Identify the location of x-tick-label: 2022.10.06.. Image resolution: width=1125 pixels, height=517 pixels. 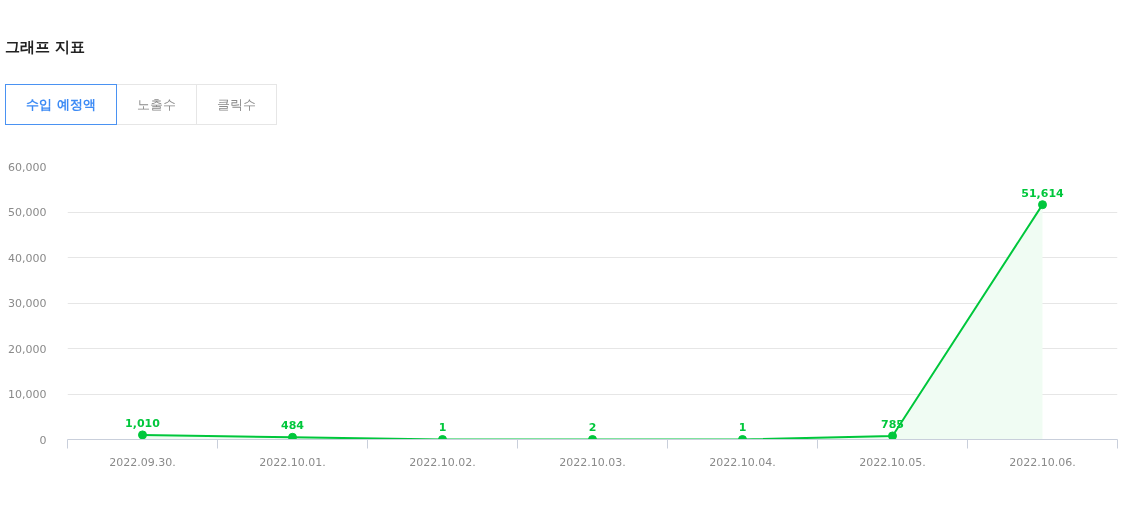
(1042, 462).